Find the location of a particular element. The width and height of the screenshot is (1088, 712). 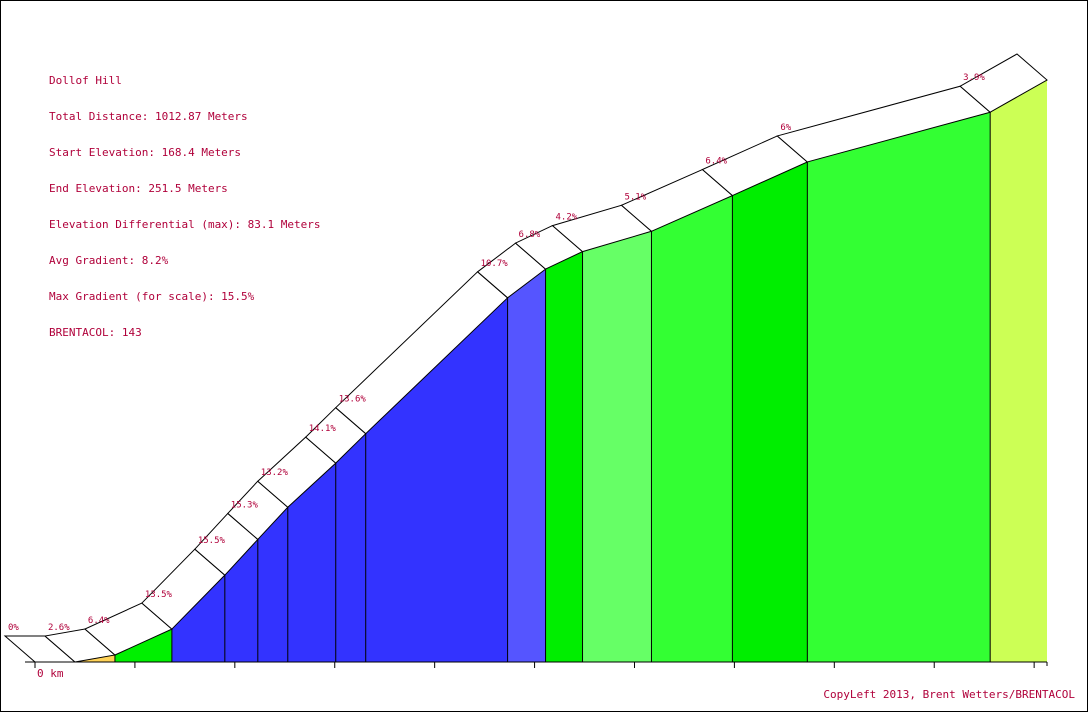

avg-gradient: Avg Gradient: 8.2% is located at coordinates (109, 260).